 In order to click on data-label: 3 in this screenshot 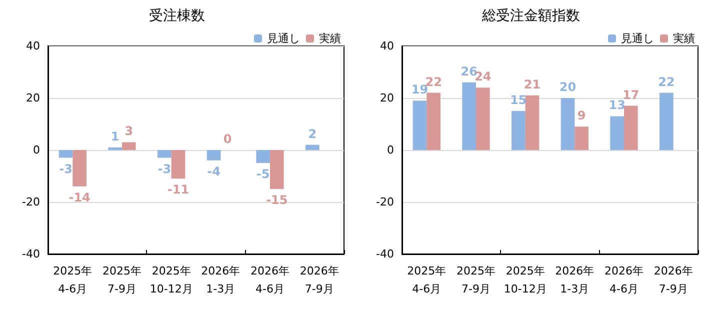, I will do `click(129, 131)`.